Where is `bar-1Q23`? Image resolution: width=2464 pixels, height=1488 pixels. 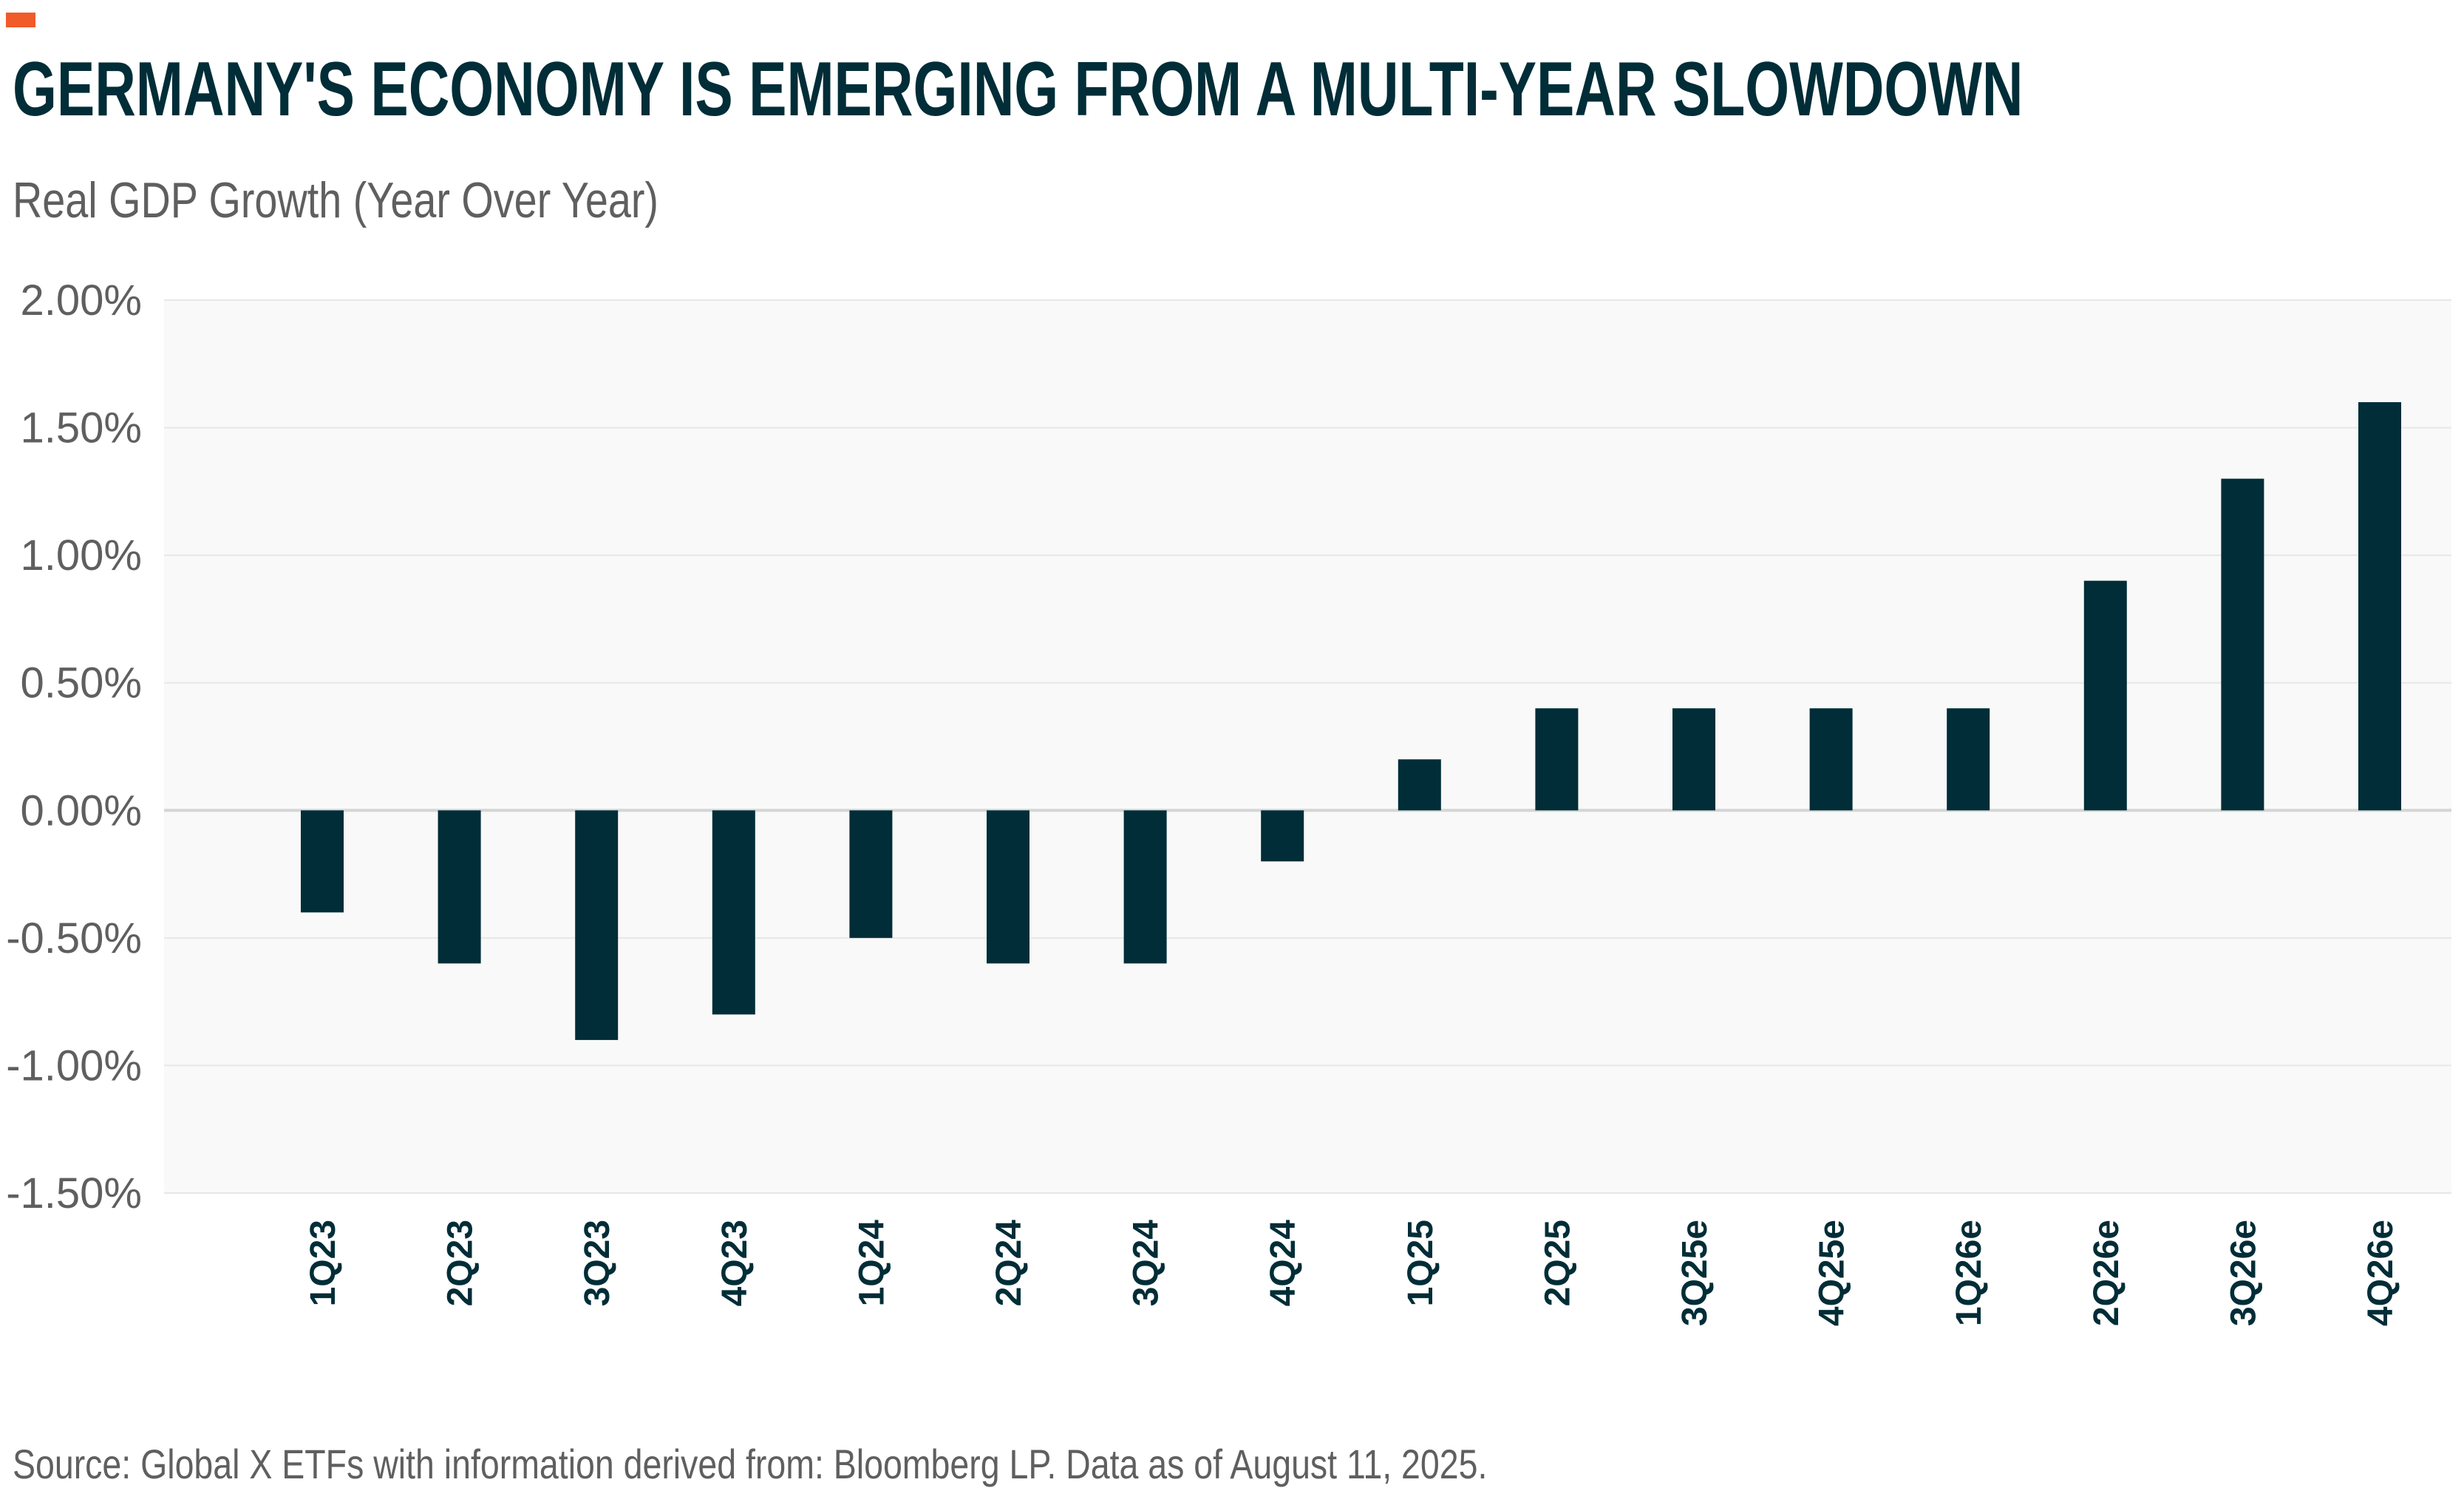
bar-1Q23 is located at coordinates (322, 861).